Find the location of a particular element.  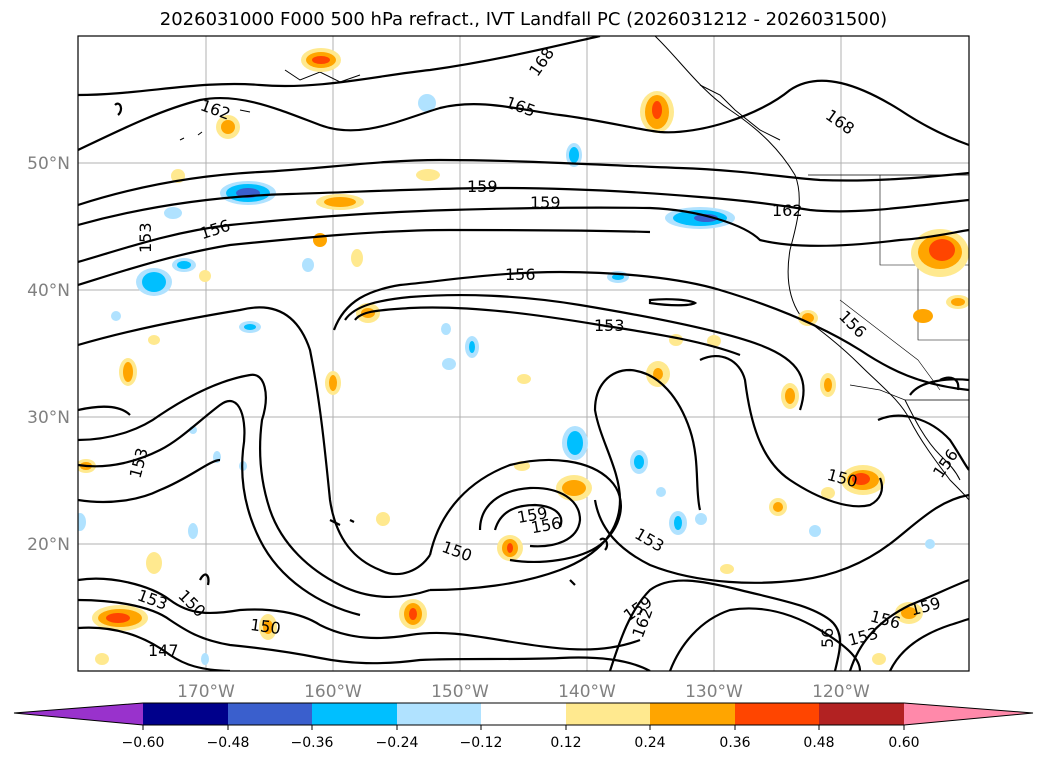

lat-label: 40°N is located at coordinates (48, 291).